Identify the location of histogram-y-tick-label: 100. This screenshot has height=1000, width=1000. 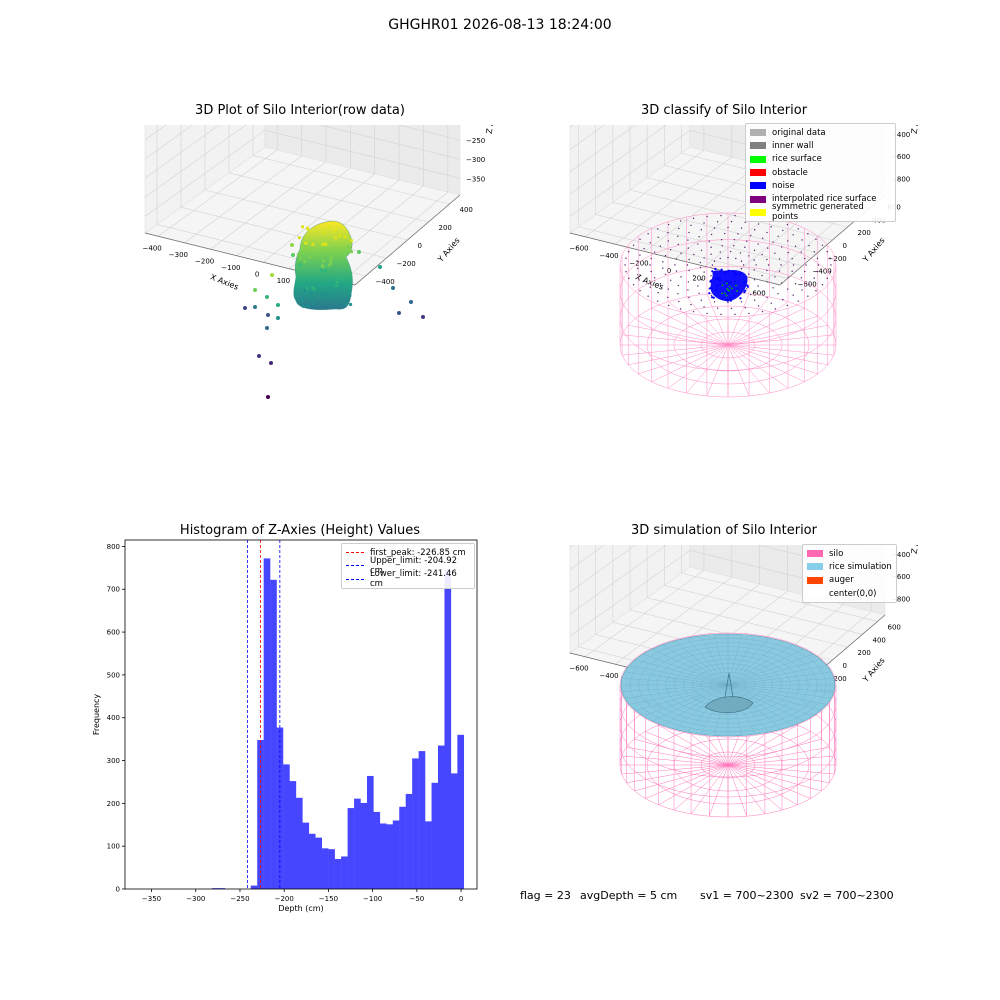
(113, 847).